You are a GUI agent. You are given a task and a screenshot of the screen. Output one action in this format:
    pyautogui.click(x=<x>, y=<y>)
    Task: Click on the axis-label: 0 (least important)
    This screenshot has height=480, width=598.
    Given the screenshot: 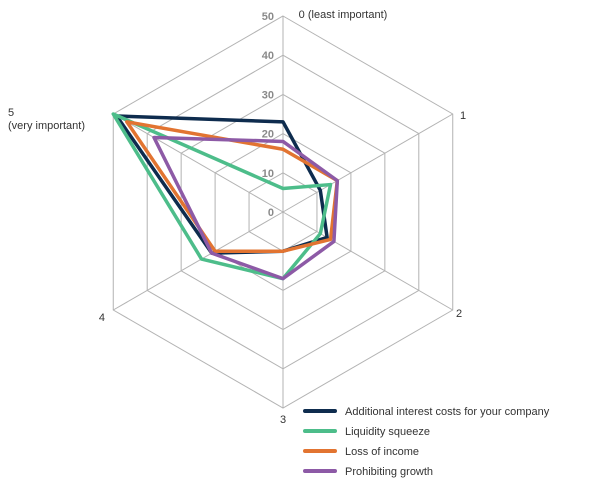 What is the action you would take?
    pyautogui.click(x=343, y=15)
    